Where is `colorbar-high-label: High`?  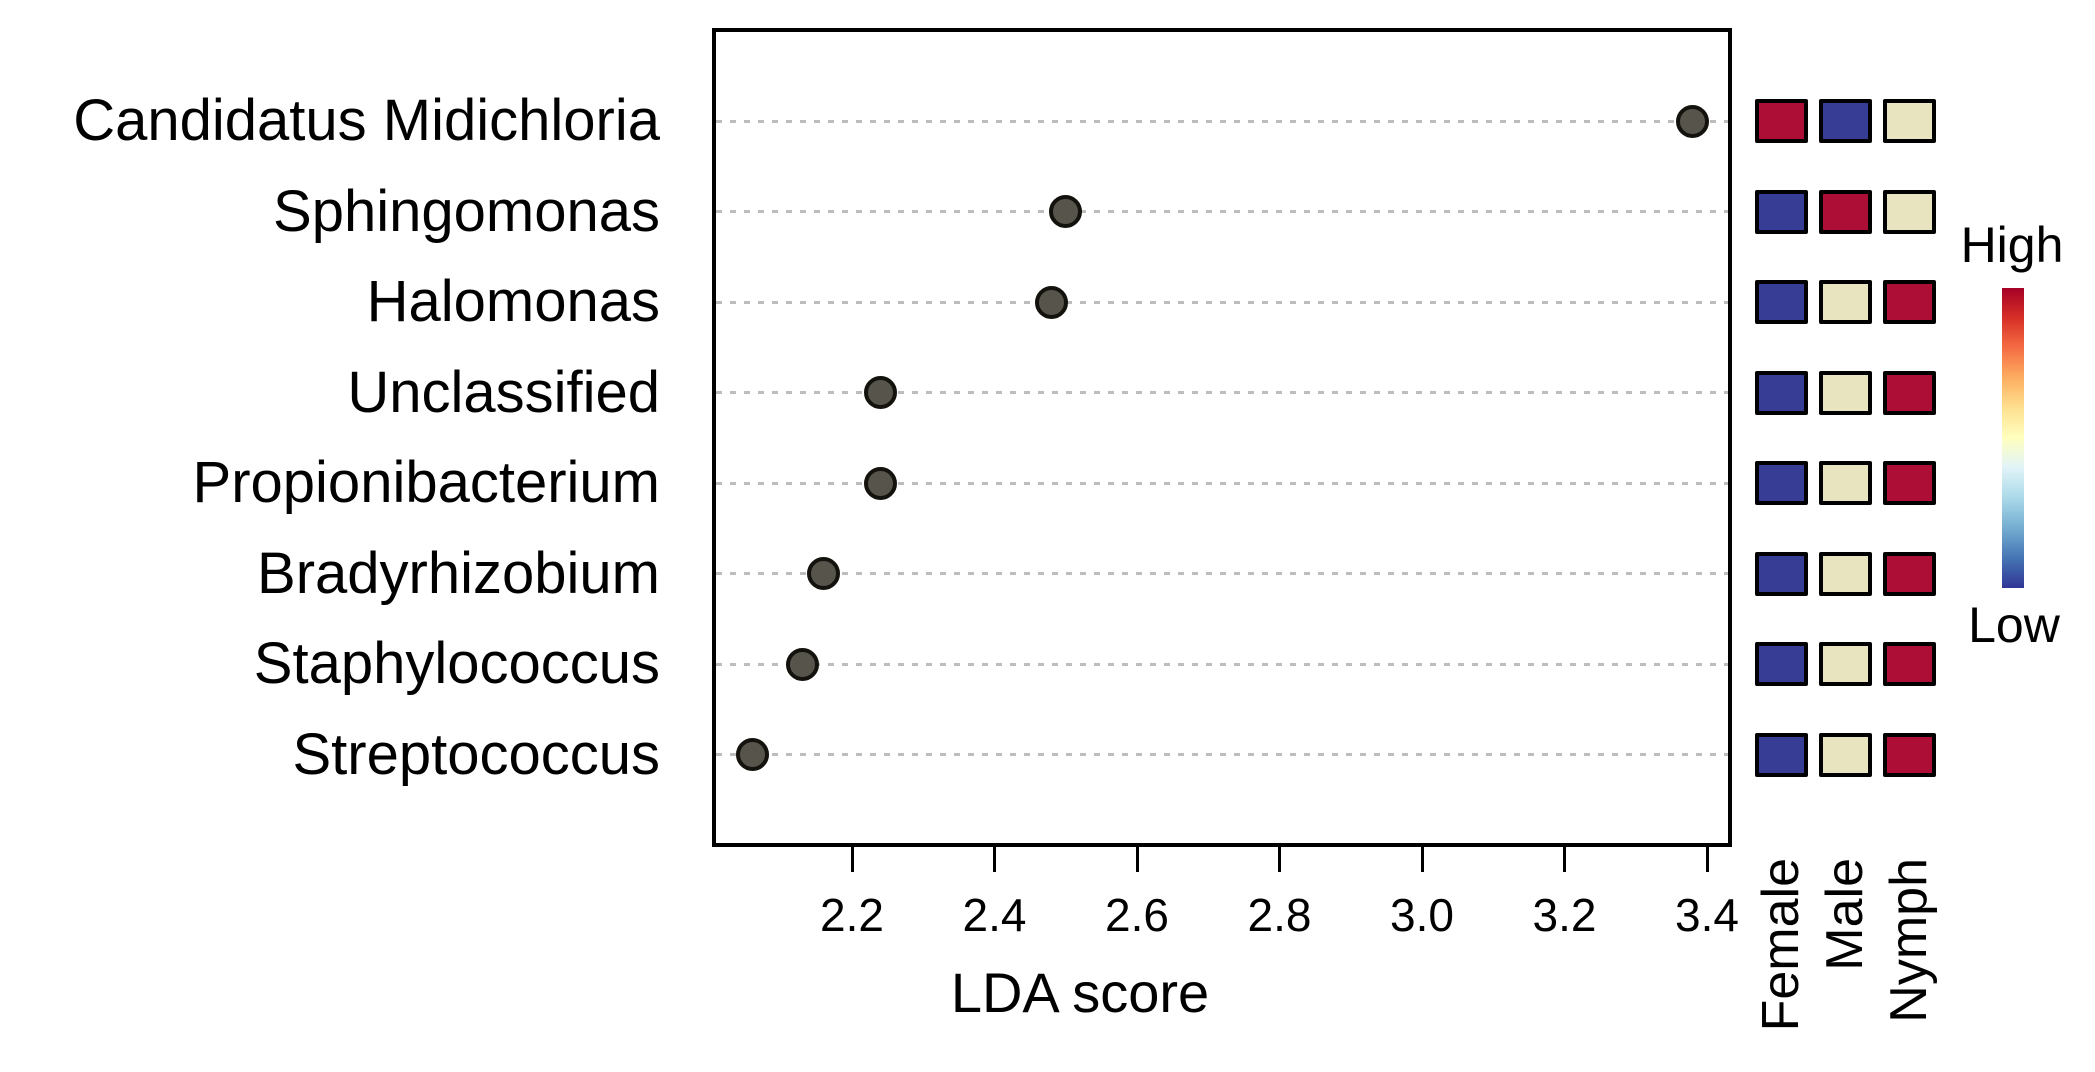
colorbar-high-label: High is located at coordinates (2012, 245).